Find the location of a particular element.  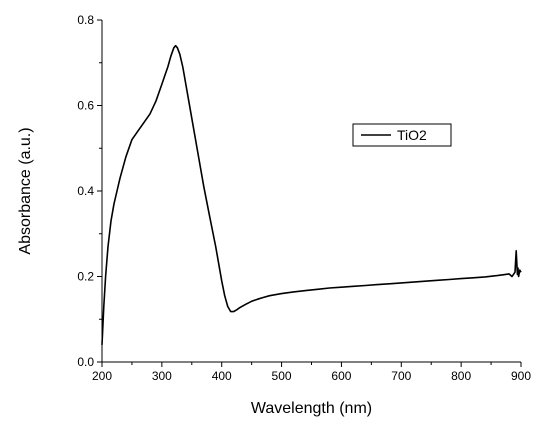

x-tick-label: 400 is located at coordinates (222, 376).